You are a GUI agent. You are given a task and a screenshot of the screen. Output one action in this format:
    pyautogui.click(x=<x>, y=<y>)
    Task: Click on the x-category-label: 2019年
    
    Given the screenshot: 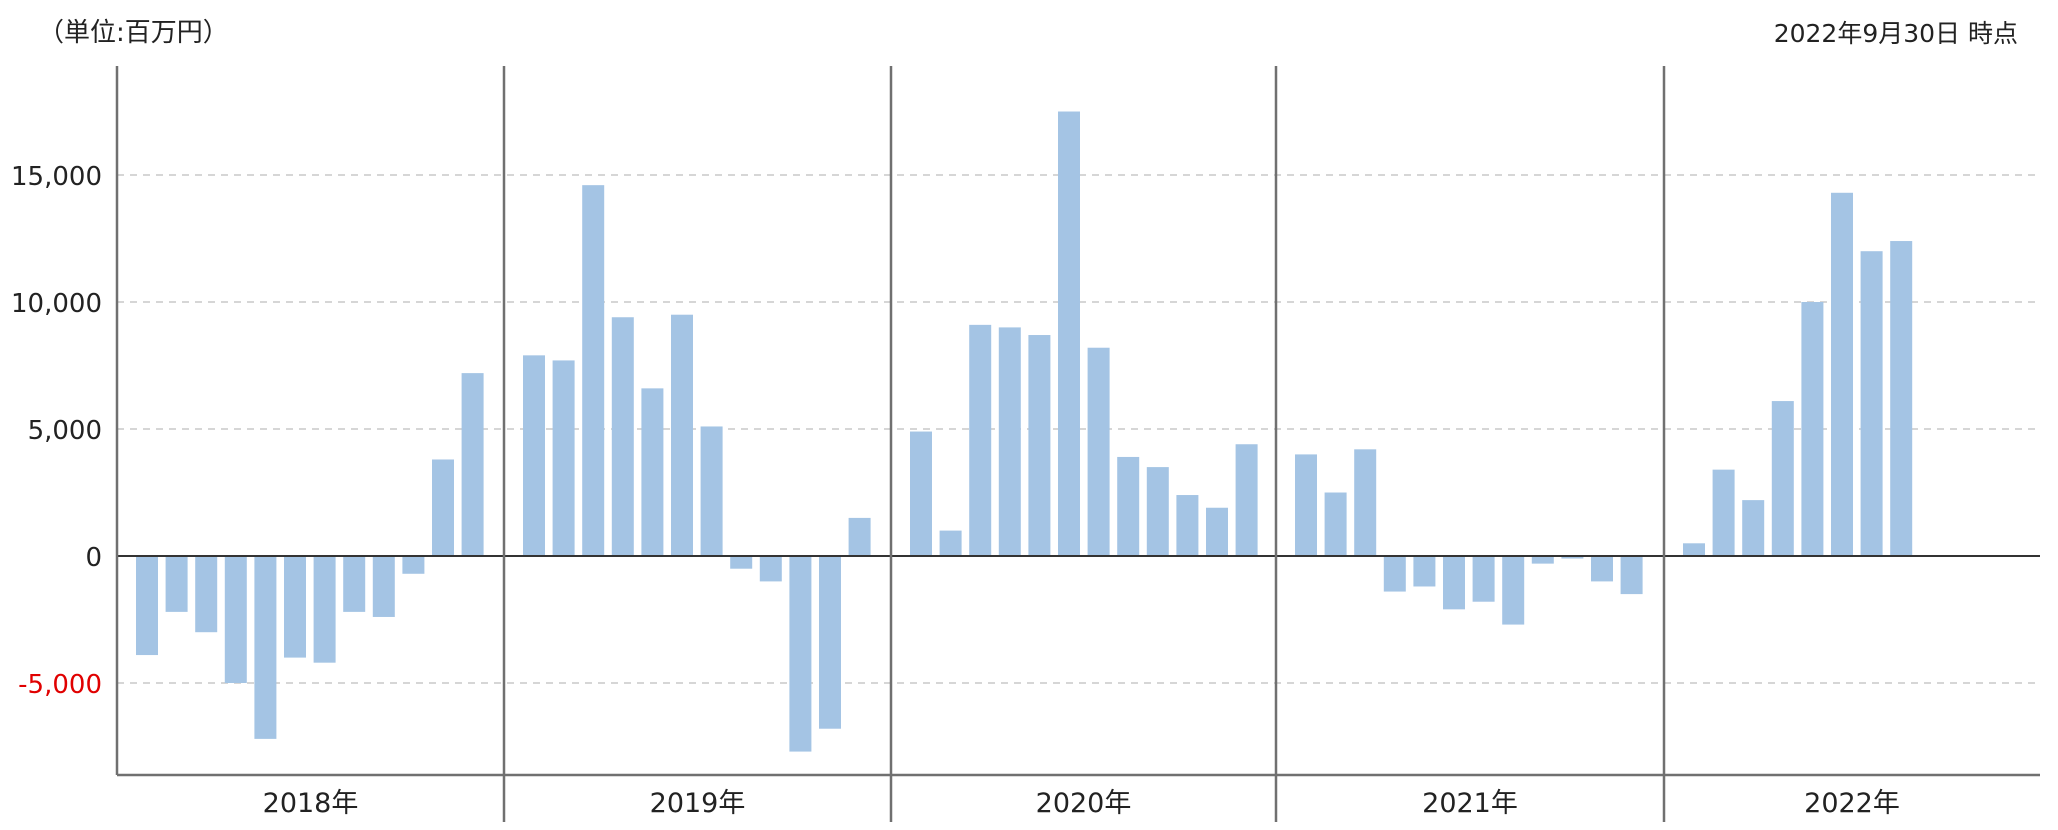 What is the action you would take?
    pyautogui.click(x=698, y=803)
    